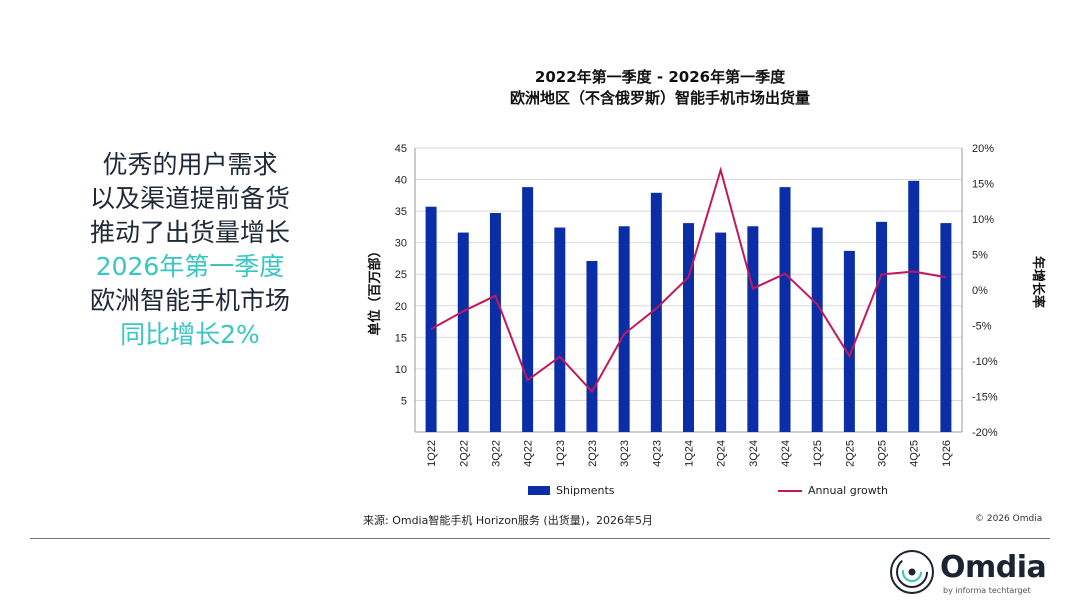  Describe the element at coordinates (190, 164) in the screenshot. I see `headline-line-1: 优秀的用户需求` at that location.